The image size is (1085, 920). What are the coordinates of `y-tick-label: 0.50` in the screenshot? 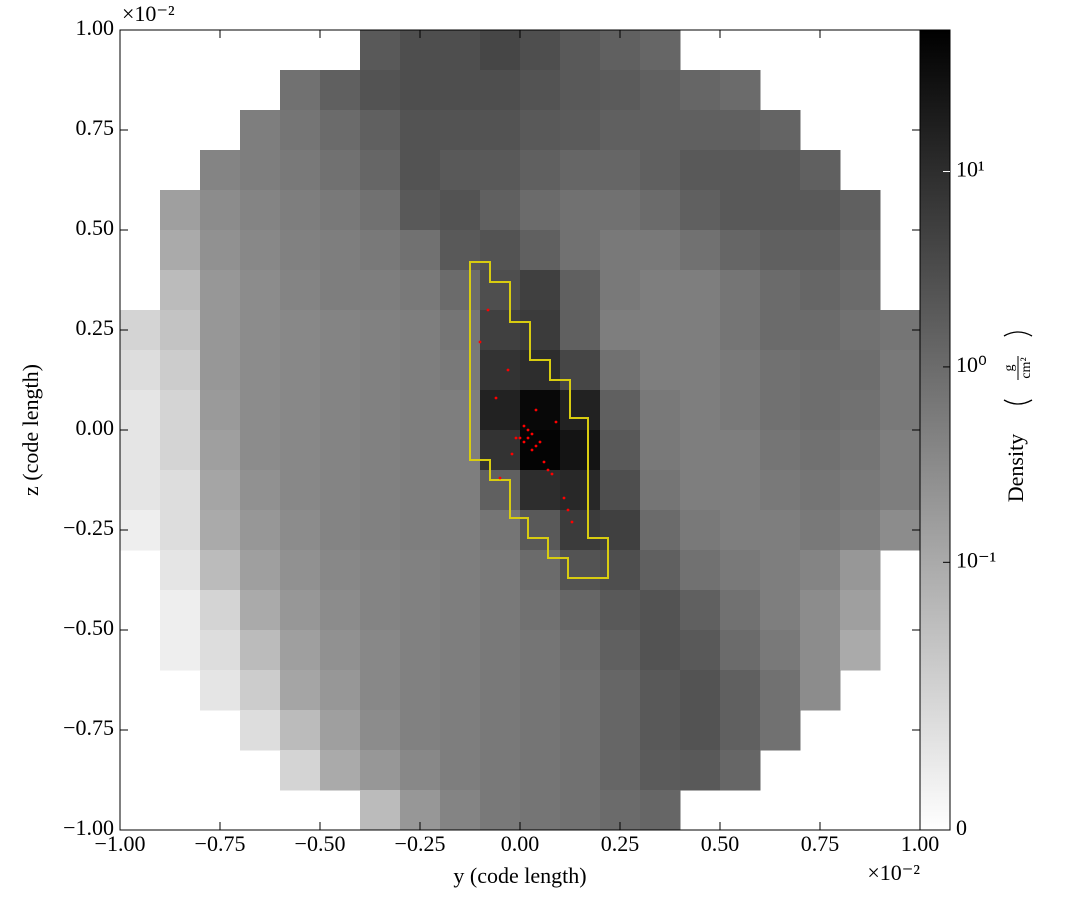 It's located at (95, 227).